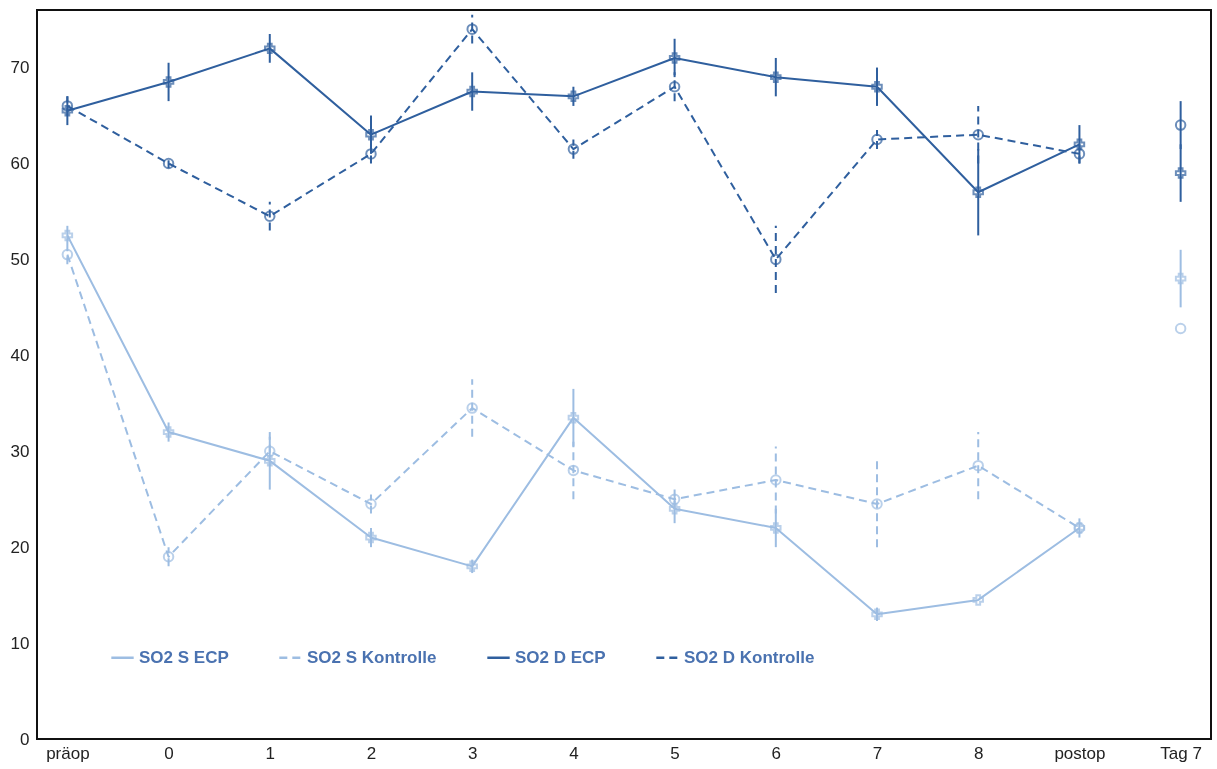 The width and height of the screenshot is (1217, 769). I want to click on y-tick-label: 60, so click(20, 163).